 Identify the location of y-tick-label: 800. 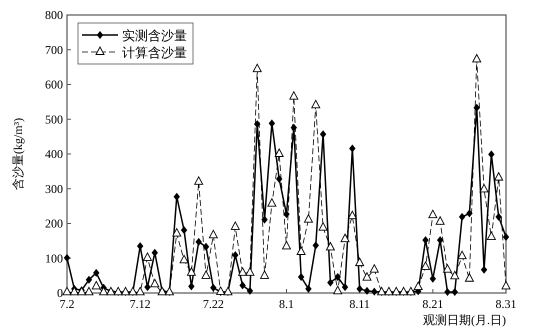
(54, 15).